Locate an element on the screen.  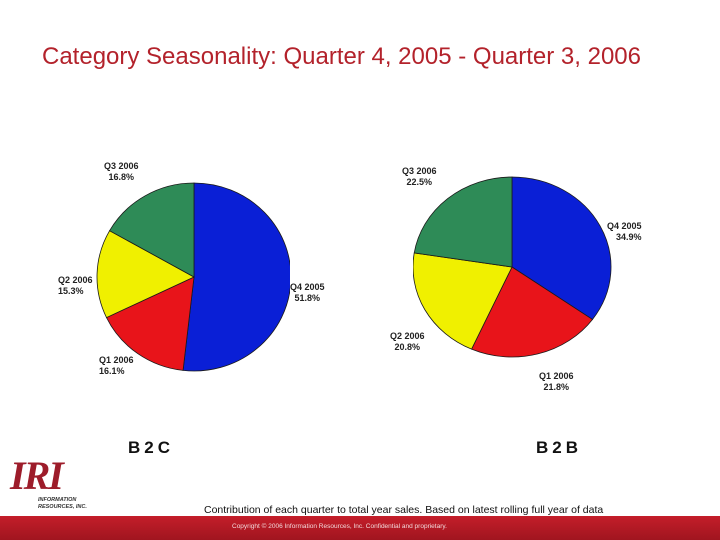
b2c-label-q2-2006-name: Q2 2006 is located at coordinates (75, 280).